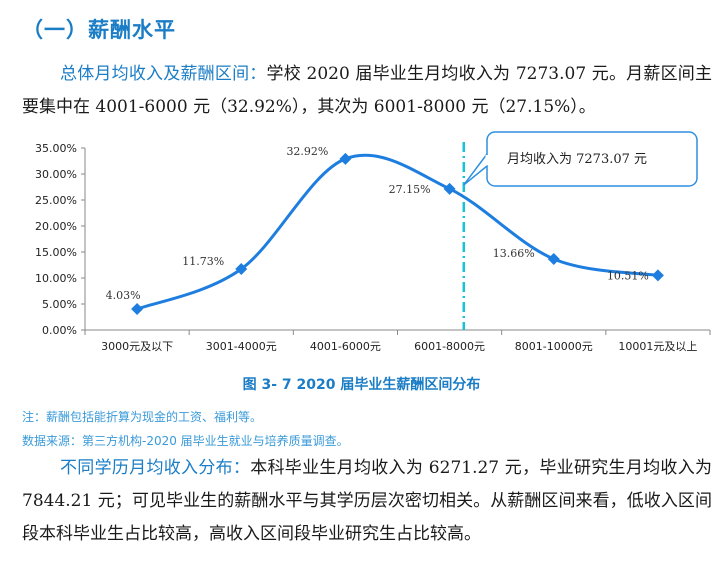 The image size is (723, 576). I want to click on y-tick-label: 5.00%, so click(59, 304).